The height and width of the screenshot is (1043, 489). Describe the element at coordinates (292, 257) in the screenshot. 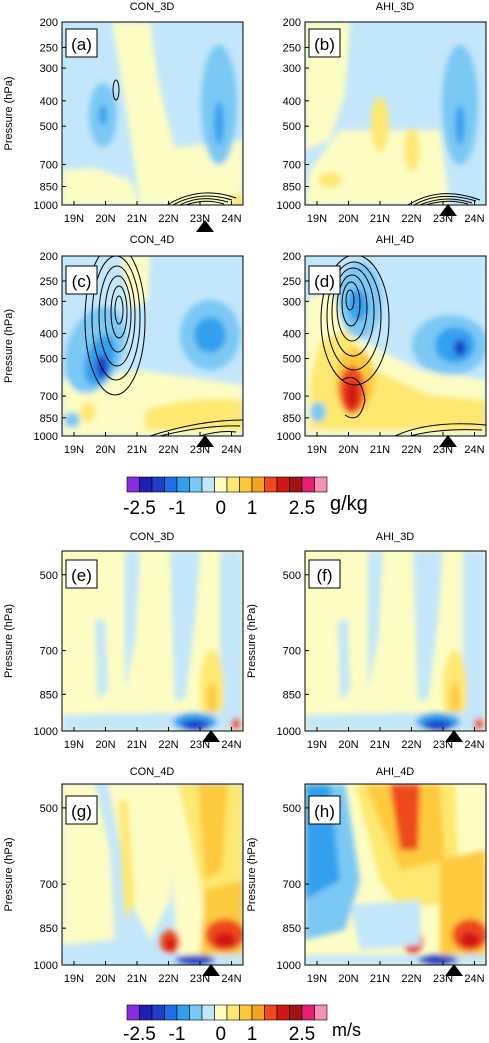

I see `panel-d-ytick-label: 200` at that location.